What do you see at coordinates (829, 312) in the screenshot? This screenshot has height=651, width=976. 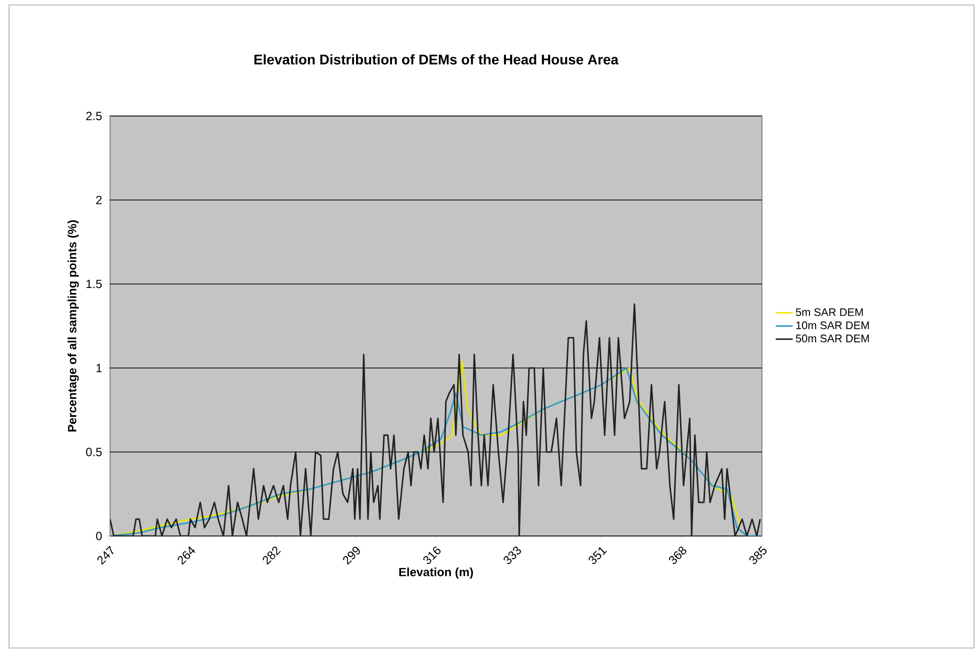 I see `legend-label: 5m SAR DEM` at bounding box center [829, 312].